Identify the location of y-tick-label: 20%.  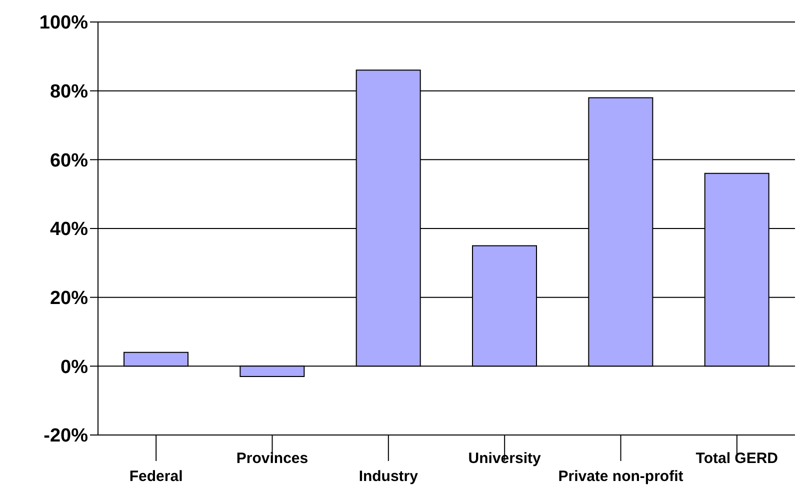
(69, 299).